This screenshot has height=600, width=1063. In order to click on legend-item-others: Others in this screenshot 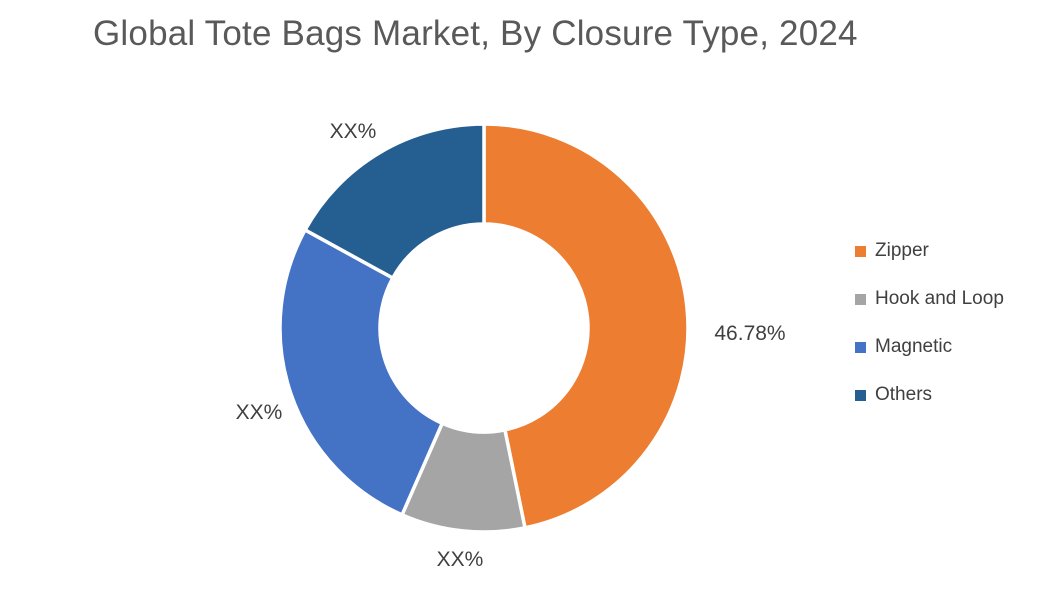, I will do `click(929, 395)`.